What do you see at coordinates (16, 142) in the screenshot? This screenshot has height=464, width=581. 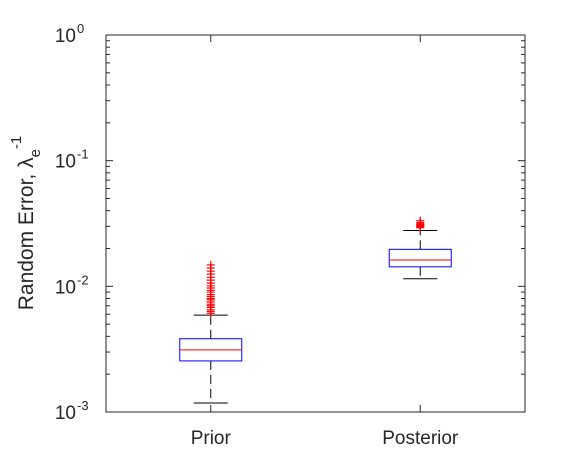 I see `y-axis-label-superscript: -1` at bounding box center [16, 142].